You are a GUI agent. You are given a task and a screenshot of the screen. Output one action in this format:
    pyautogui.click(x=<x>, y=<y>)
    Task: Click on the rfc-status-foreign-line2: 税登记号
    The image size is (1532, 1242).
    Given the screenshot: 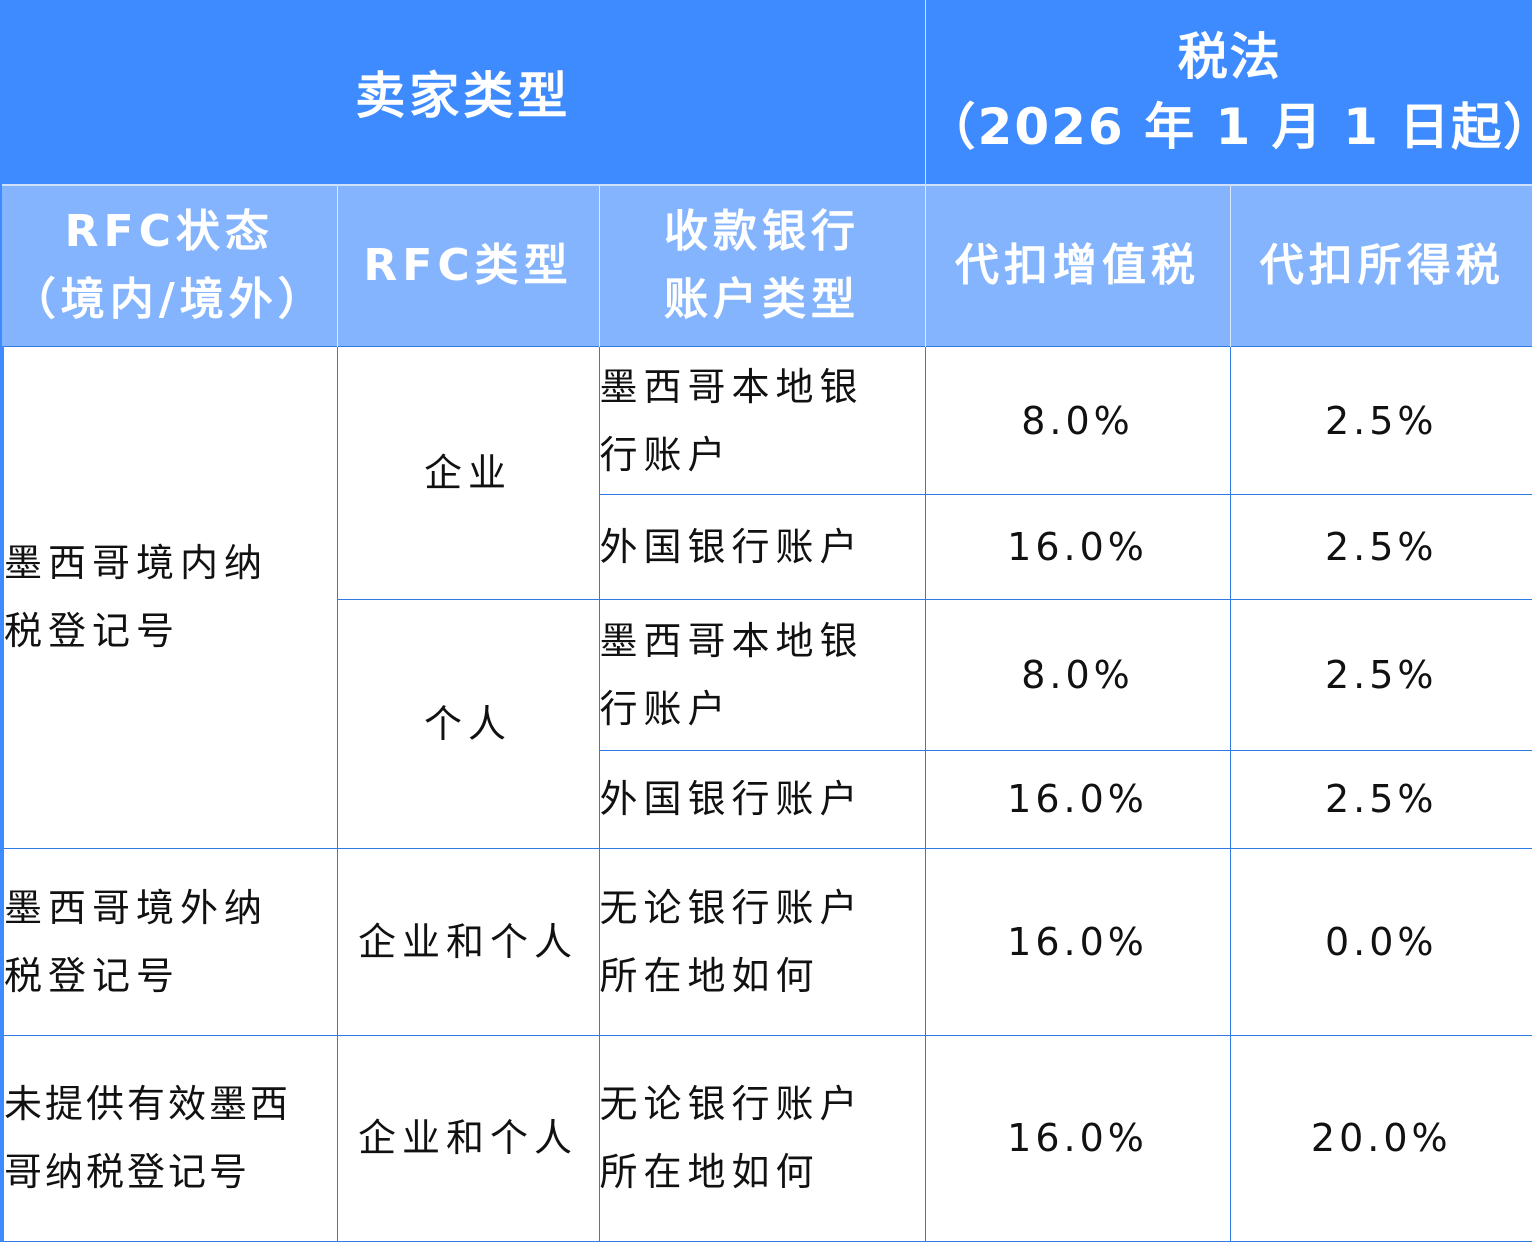 What is the action you would take?
    pyautogui.click(x=92, y=975)
    